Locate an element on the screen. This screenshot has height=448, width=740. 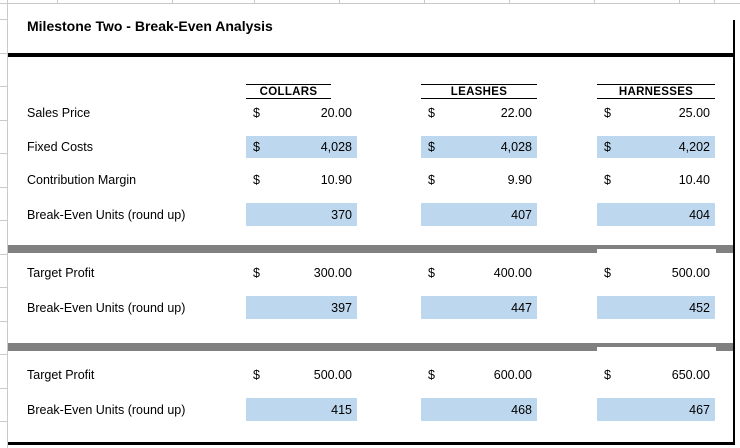
table-row-target-profit-1: Target Profit $ 300.00 $ 400.00 $ 500.00 is located at coordinates (370, 272).